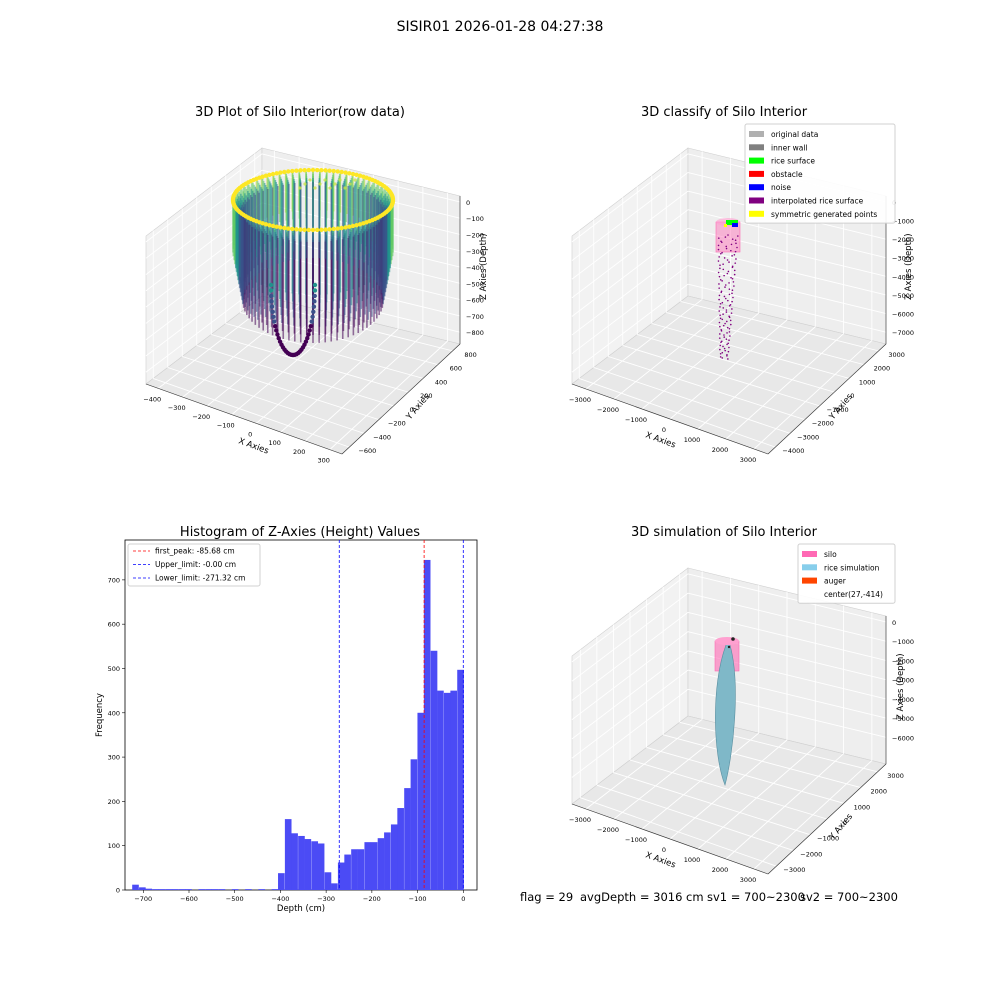 Image resolution: width=1000 pixels, height=1000 pixels. I want to click on y-axis-line, so click(827, 399).